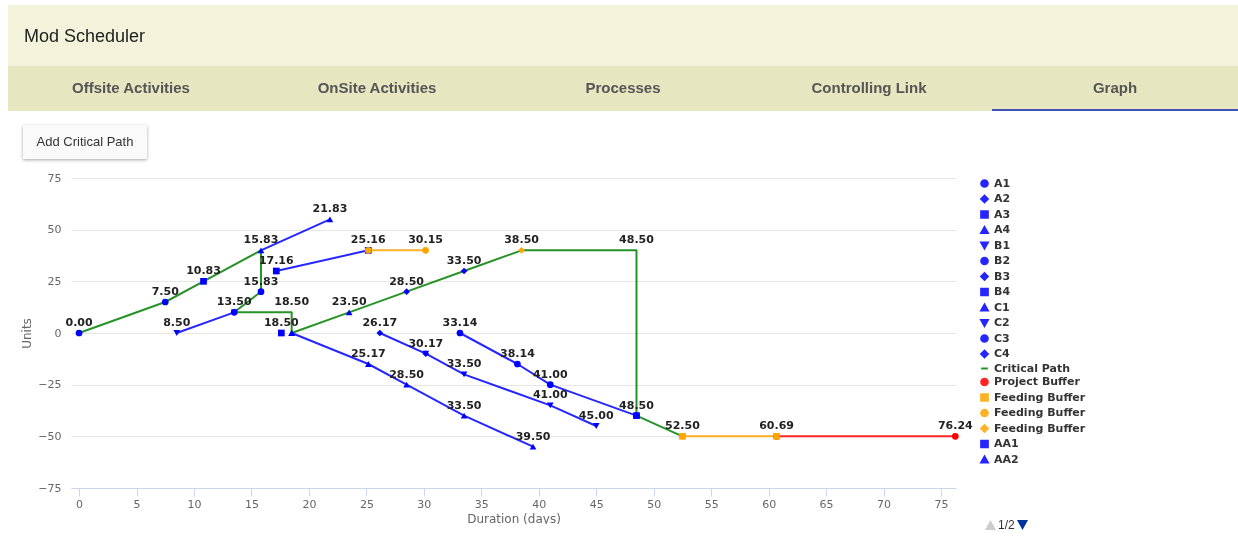  Describe the element at coordinates (251, 504) in the screenshot. I see `x-tick-label: 15` at that location.